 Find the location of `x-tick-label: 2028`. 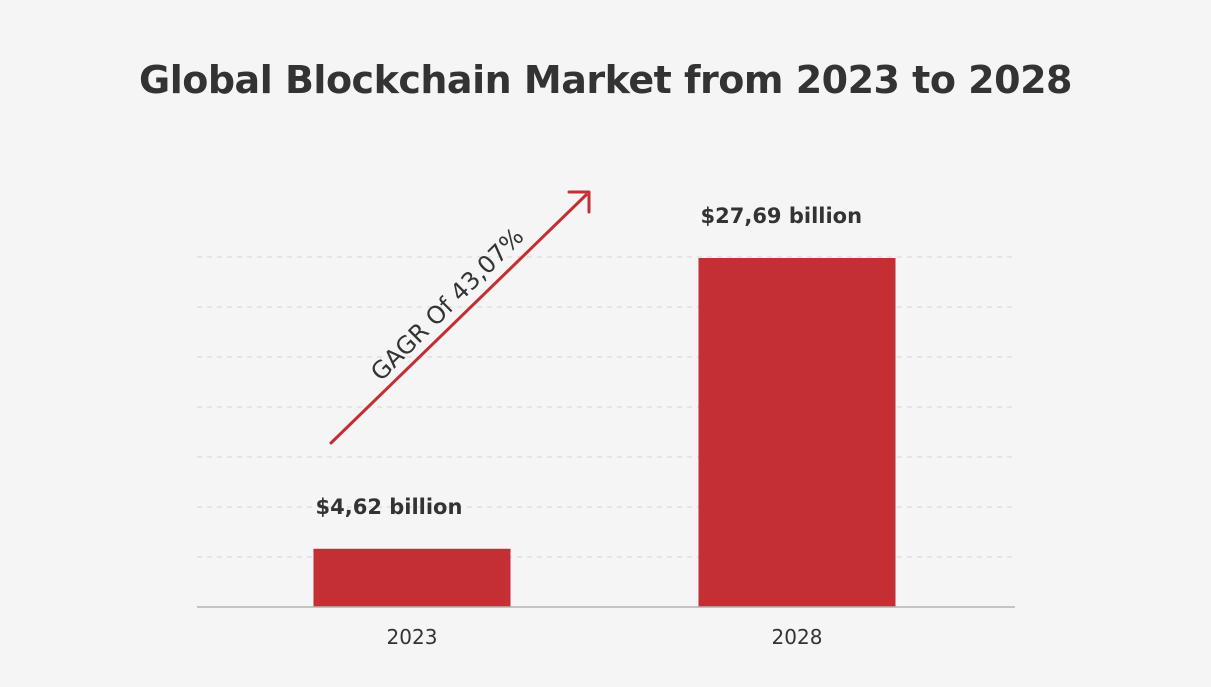

x-tick-label: 2028 is located at coordinates (797, 637).